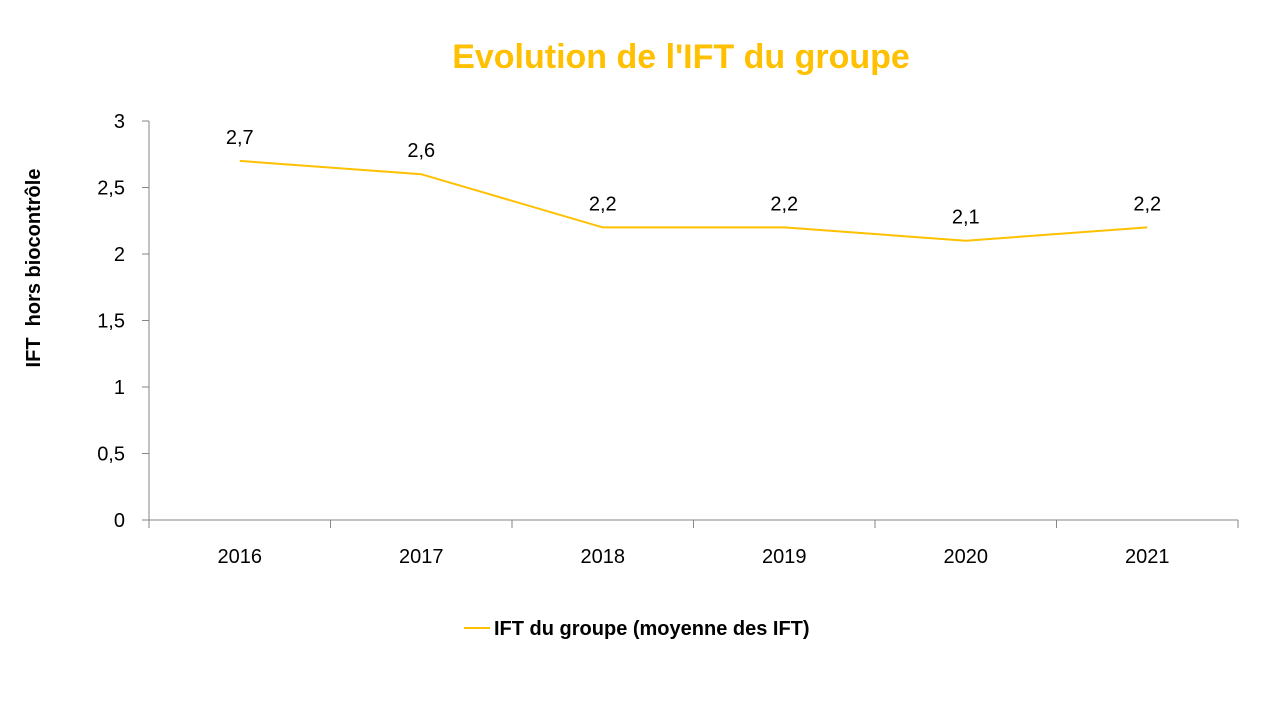  I want to click on y-tick-label: 1, so click(119, 388).